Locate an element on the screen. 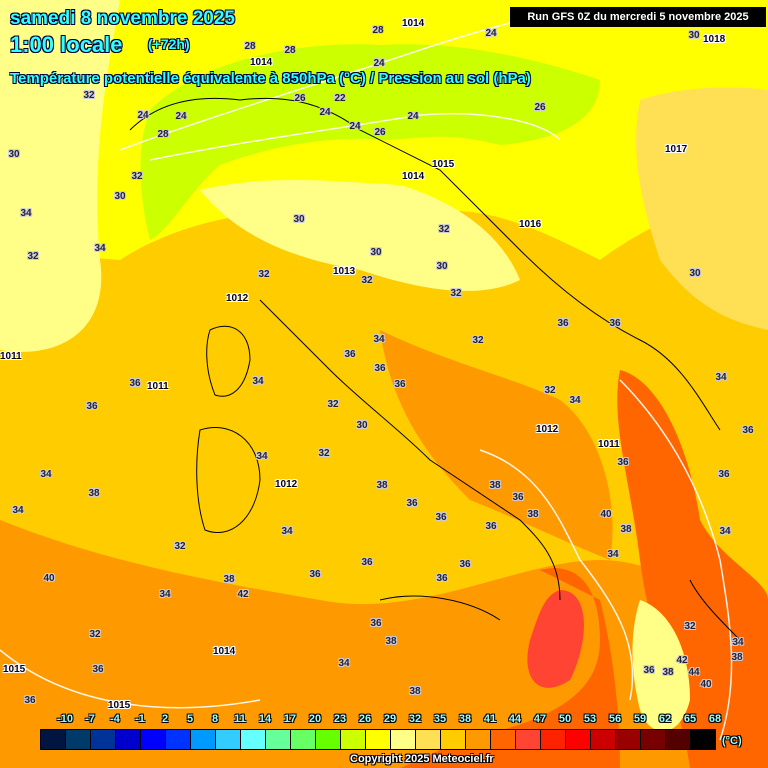 The height and width of the screenshot is (768, 768). legend-tick: 68 is located at coordinates (715, 719).